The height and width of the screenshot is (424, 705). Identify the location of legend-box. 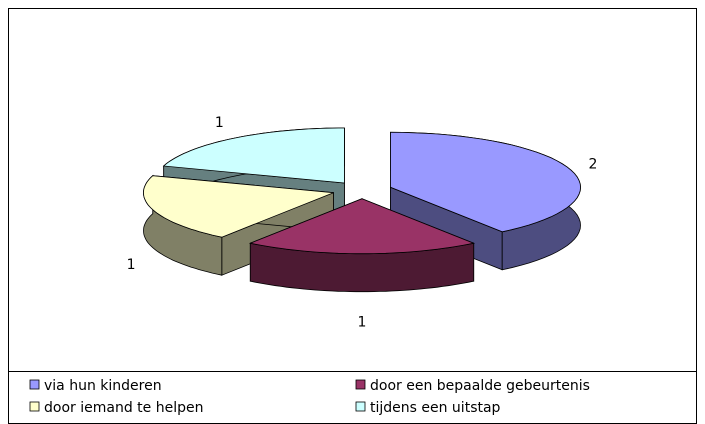
(352, 397).